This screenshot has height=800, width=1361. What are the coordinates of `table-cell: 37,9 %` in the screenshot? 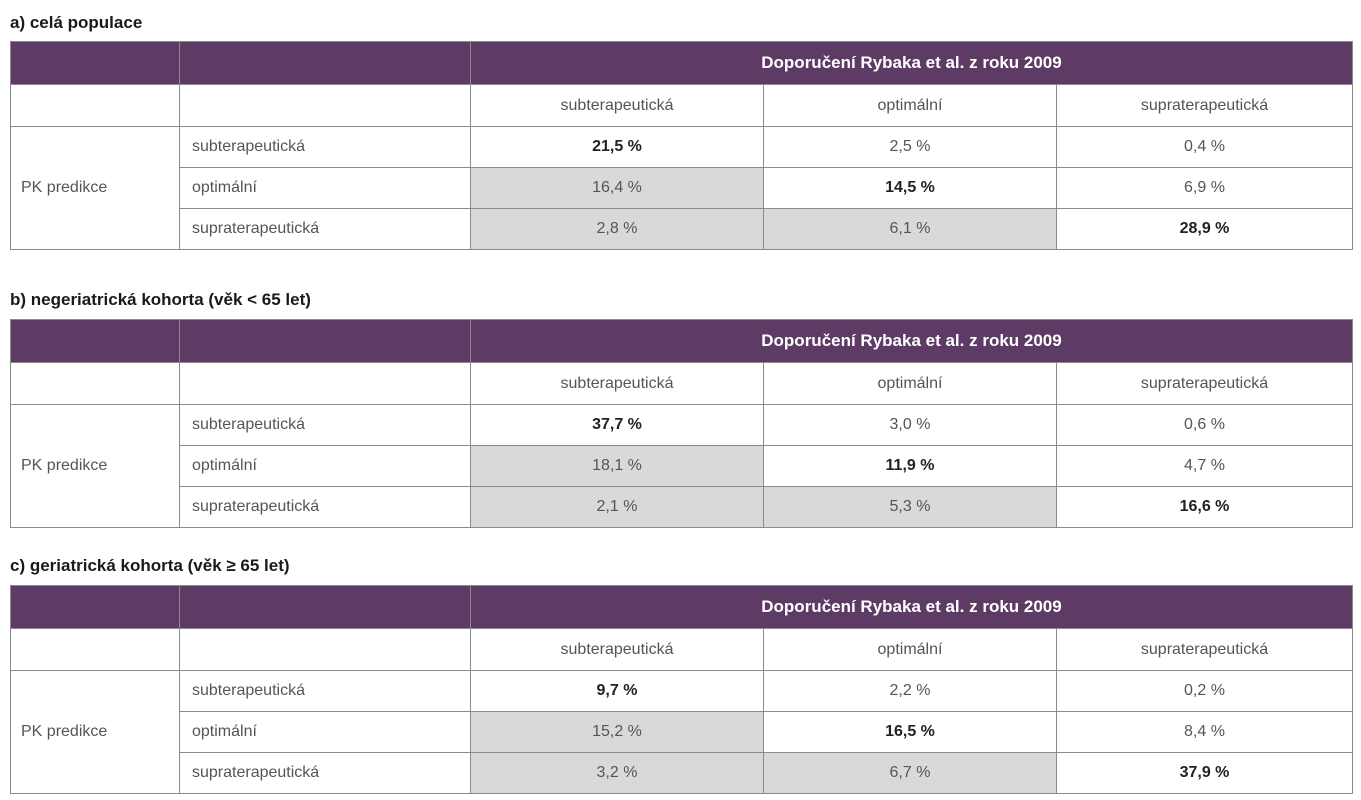 It's located at (1204, 773).